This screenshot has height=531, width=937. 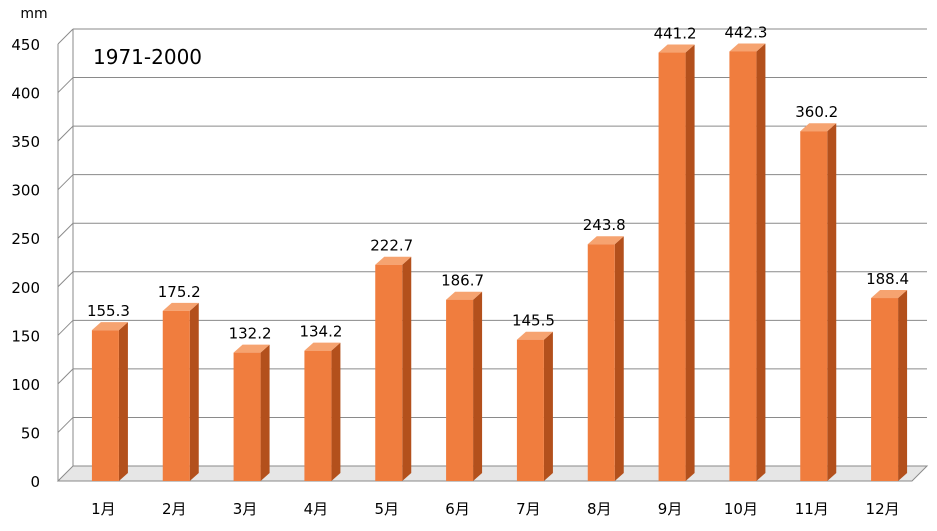 What do you see at coordinates (533, 321) in the screenshot?
I see `data-label: 145.5` at bounding box center [533, 321].